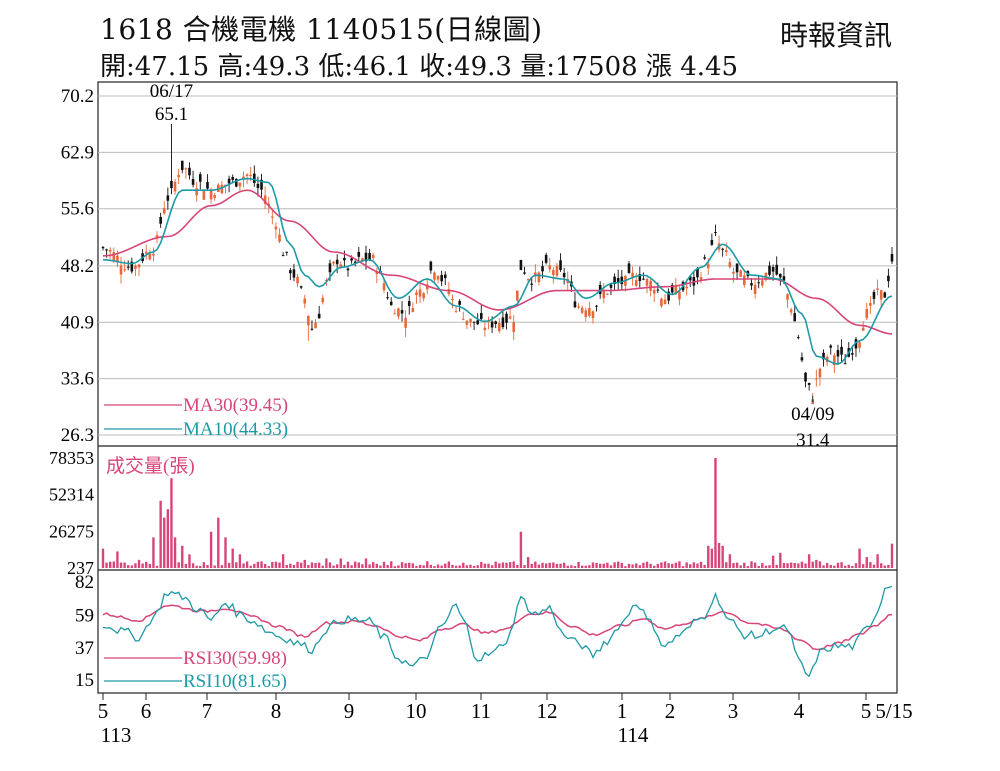  I want to click on price-tick-label: 62.9, so click(77, 152).